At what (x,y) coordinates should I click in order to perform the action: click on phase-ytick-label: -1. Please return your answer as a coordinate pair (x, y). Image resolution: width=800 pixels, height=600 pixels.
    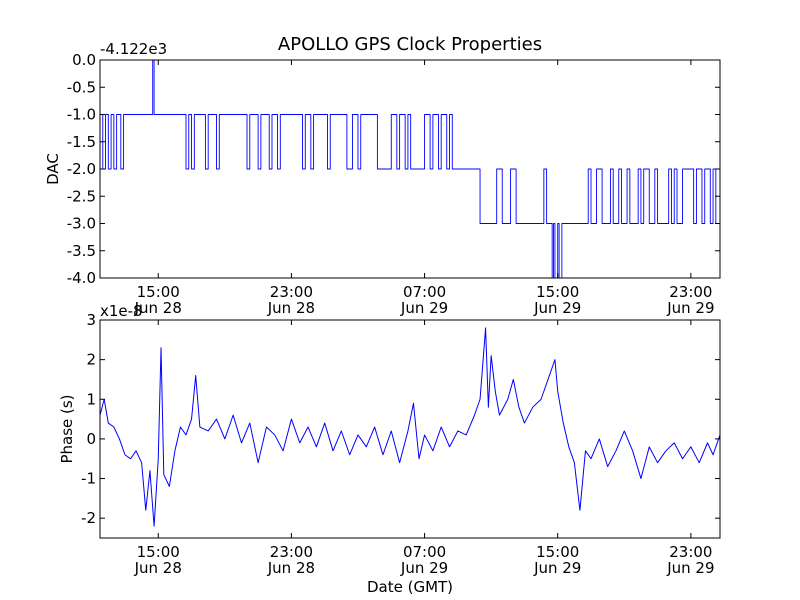
    Looking at the image, I should click on (88, 479).